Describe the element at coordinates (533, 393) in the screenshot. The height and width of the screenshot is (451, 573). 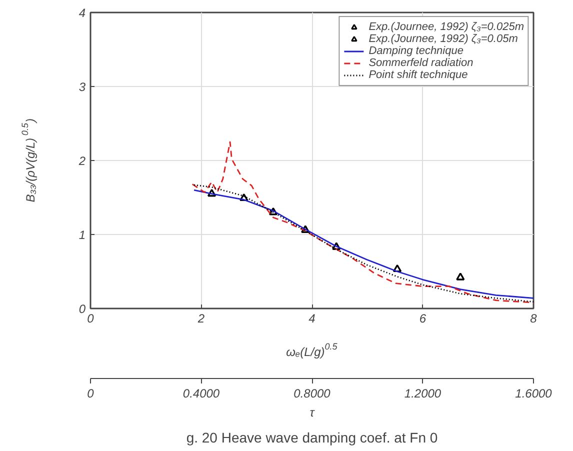
I see `x2-tick-label: 1.6000` at that location.